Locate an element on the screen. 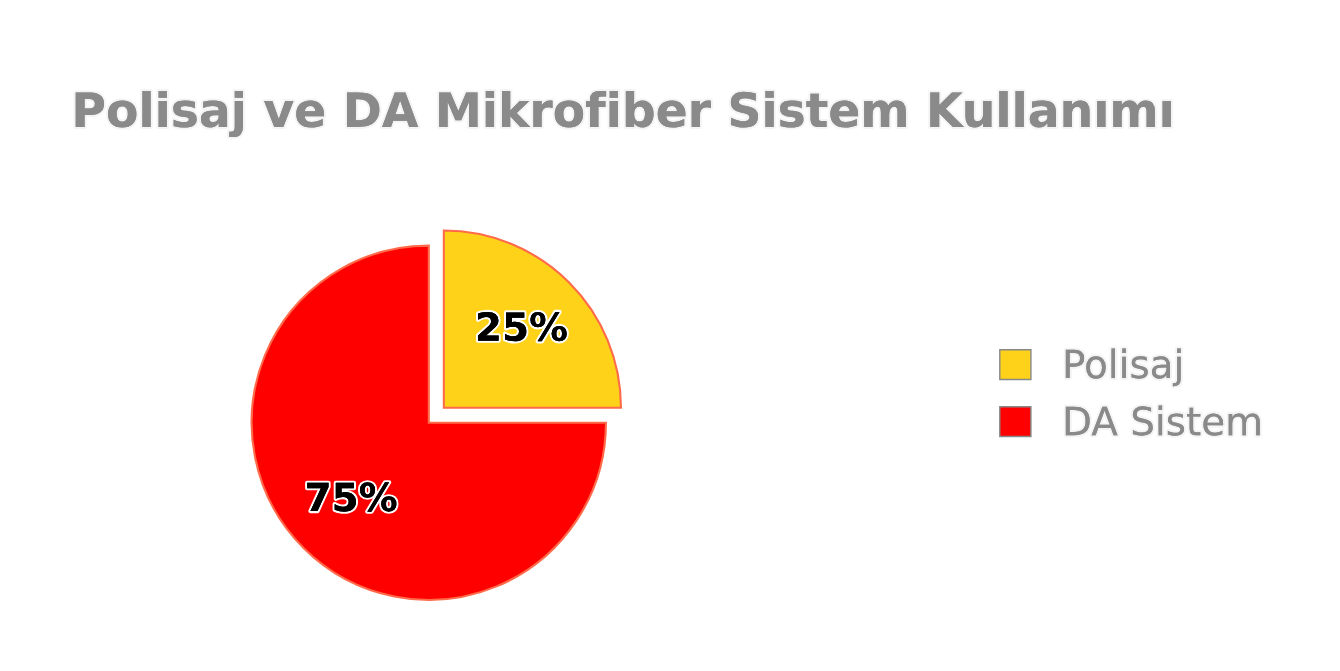 The image size is (1340, 671). legend-label: Polisaj is located at coordinates (1123, 367).